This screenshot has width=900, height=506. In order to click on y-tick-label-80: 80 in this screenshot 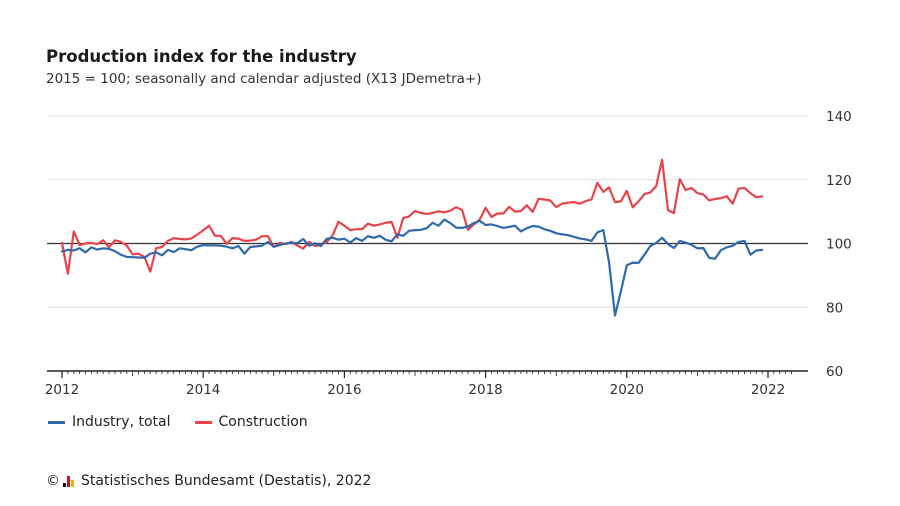, I will do `click(834, 308)`.